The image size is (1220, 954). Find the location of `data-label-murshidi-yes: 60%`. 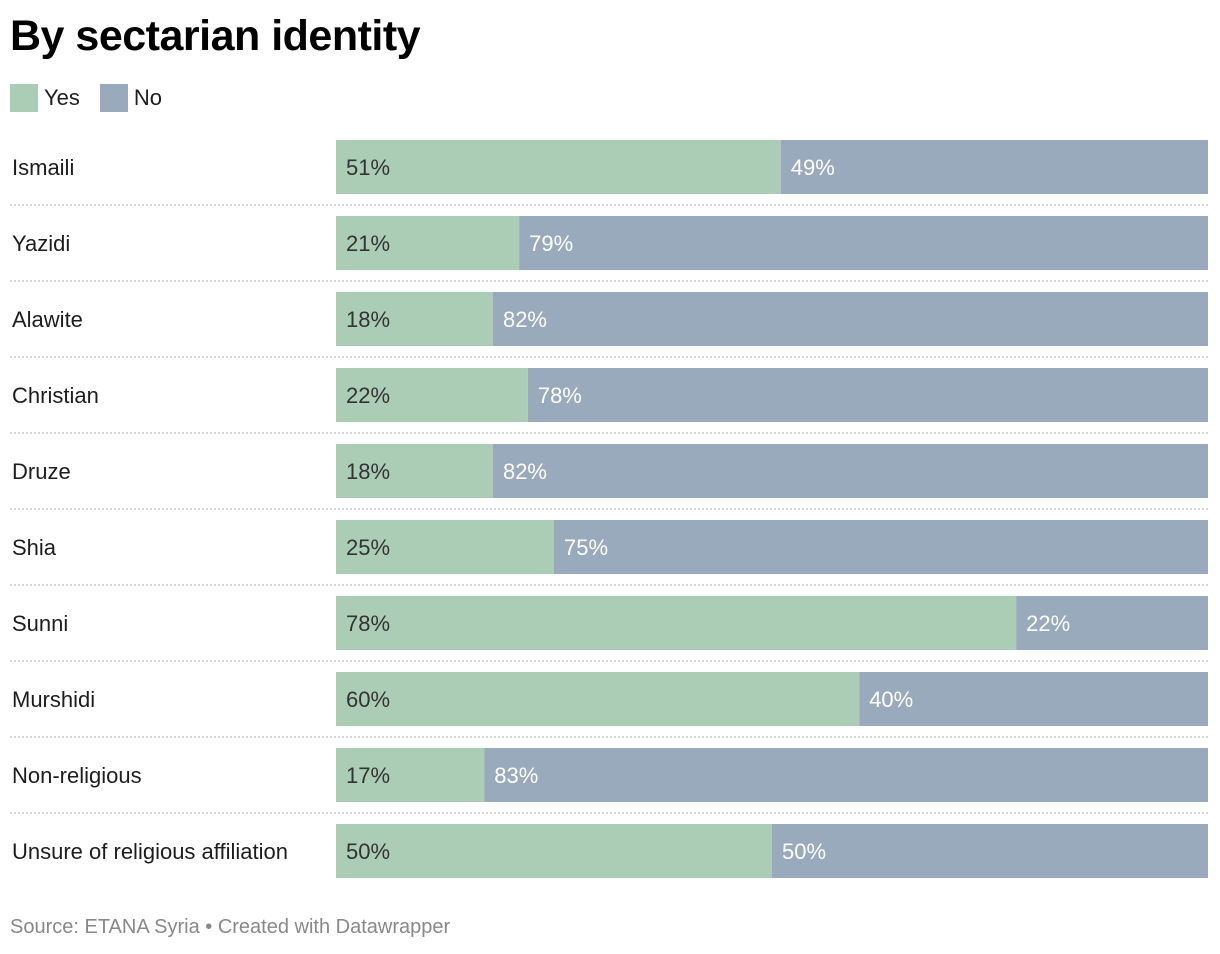

data-label-murshidi-yes: 60% is located at coordinates (368, 699).